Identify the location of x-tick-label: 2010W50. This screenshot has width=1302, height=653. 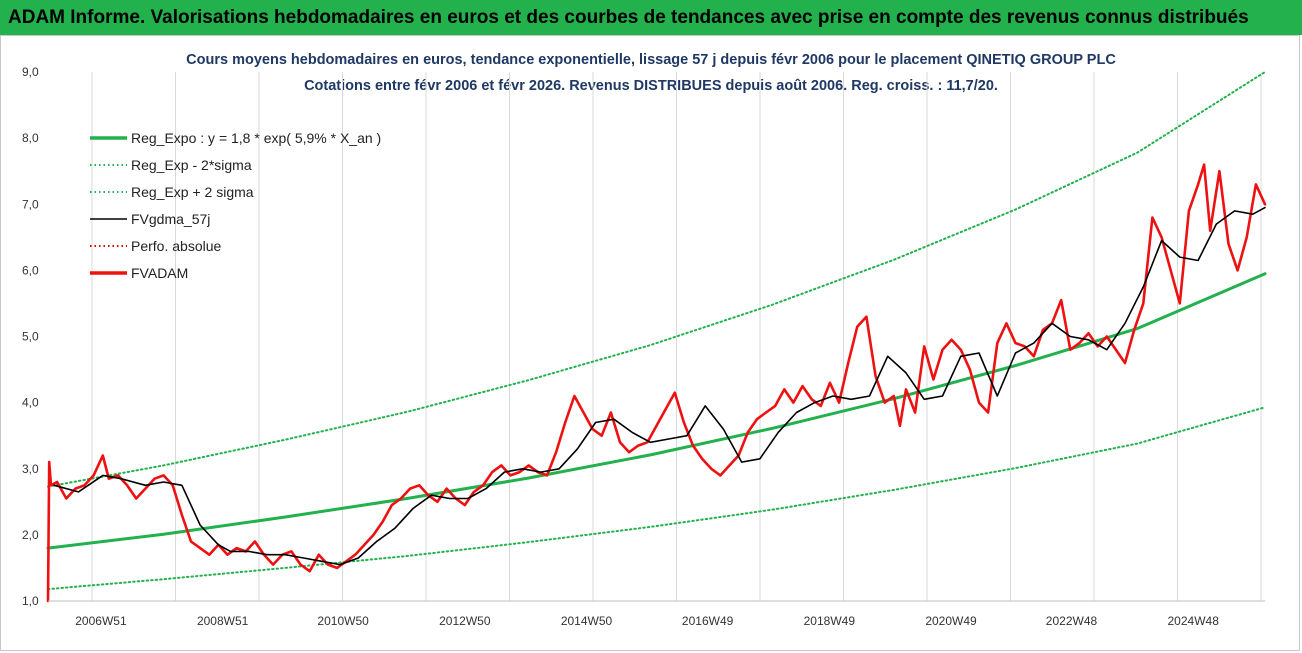
(343, 621).